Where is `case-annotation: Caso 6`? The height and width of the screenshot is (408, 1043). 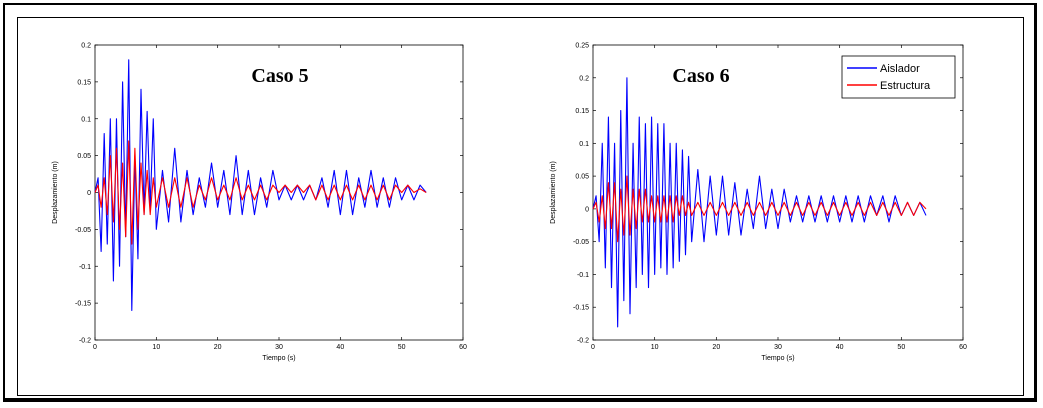
case-annotation: Caso 6 is located at coordinates (700, 76).